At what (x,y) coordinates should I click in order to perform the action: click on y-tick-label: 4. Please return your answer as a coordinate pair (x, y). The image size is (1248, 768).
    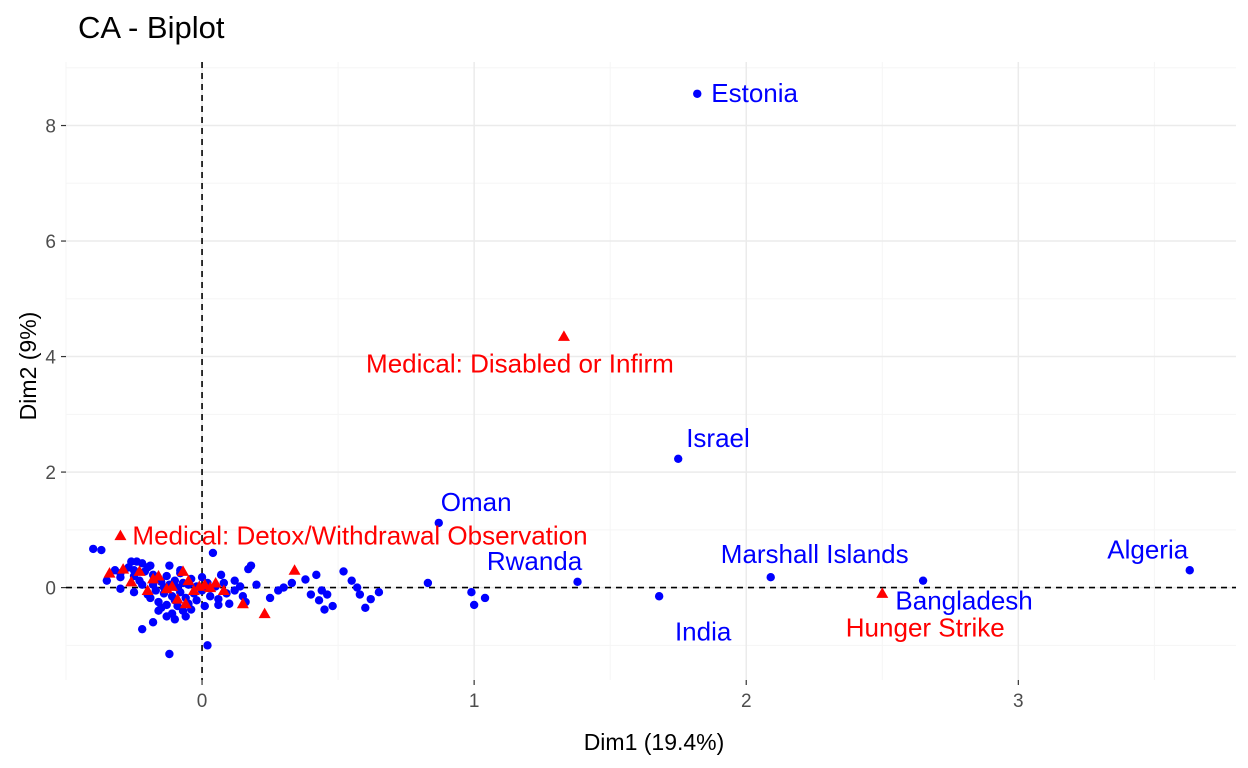
    Looking at the image, I should click on (50, 358).